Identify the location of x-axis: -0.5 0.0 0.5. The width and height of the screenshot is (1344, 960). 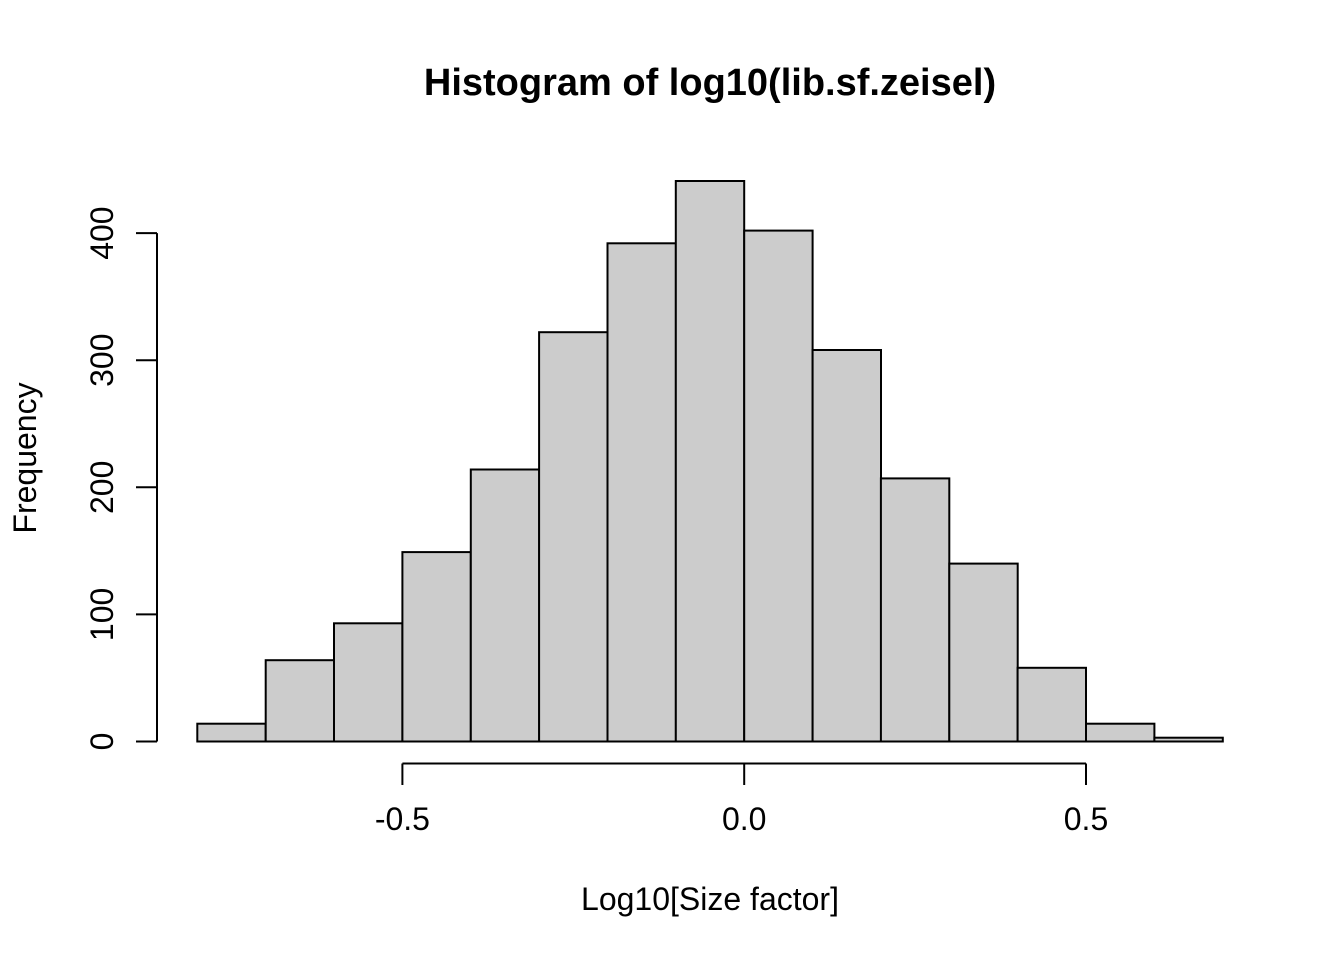
(741, 799).